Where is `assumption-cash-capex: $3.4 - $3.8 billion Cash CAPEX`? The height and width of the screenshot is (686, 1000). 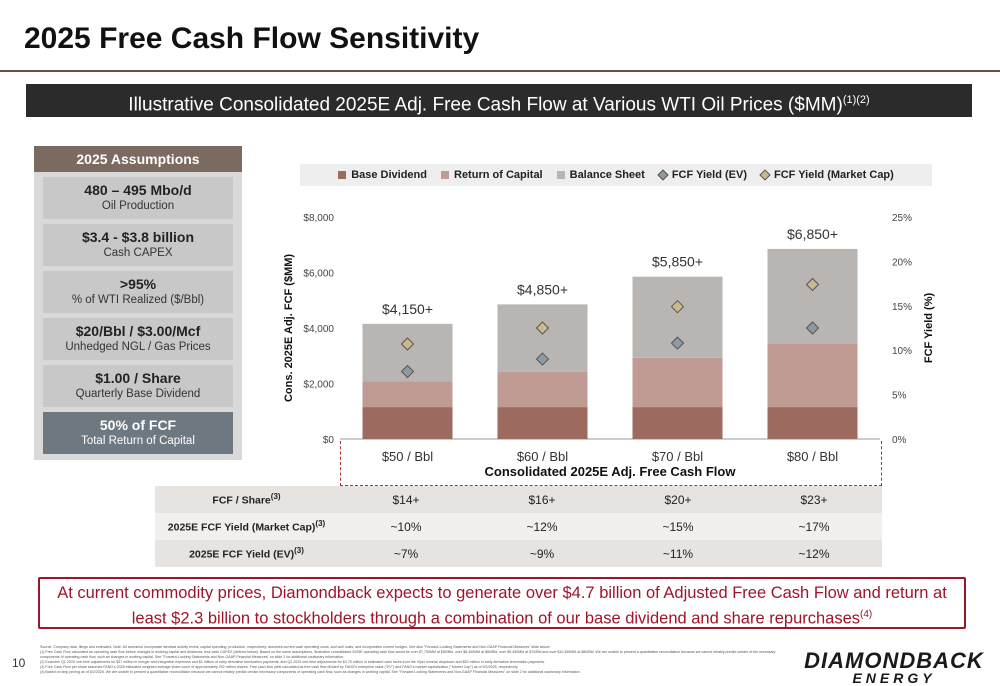 assumption-cash-capex: $3.4 - $3.8 billion Cash CAPEX is located at coordinates (138, 245).